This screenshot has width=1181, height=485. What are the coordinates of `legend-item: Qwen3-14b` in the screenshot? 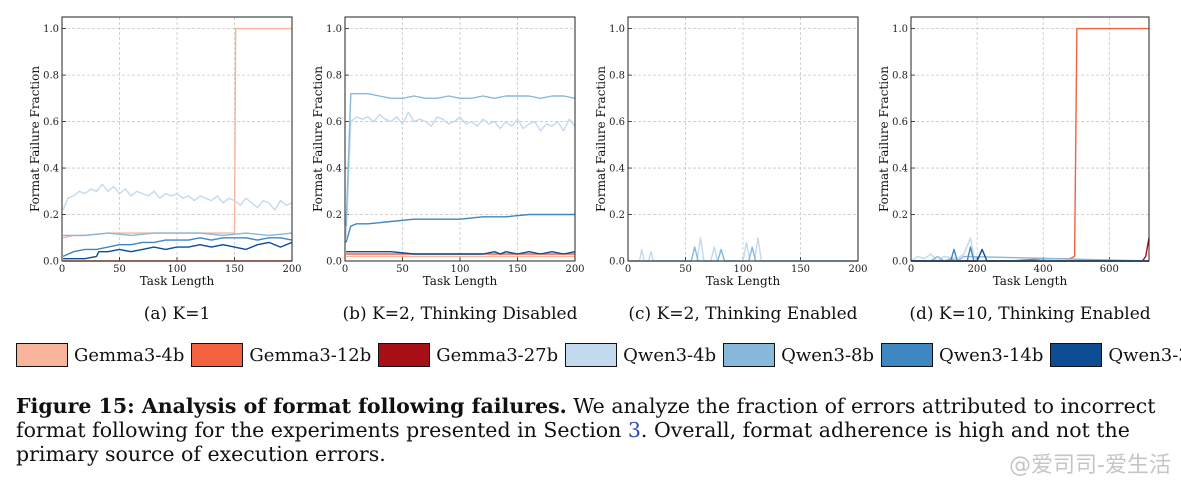 It's located at (962, 355).